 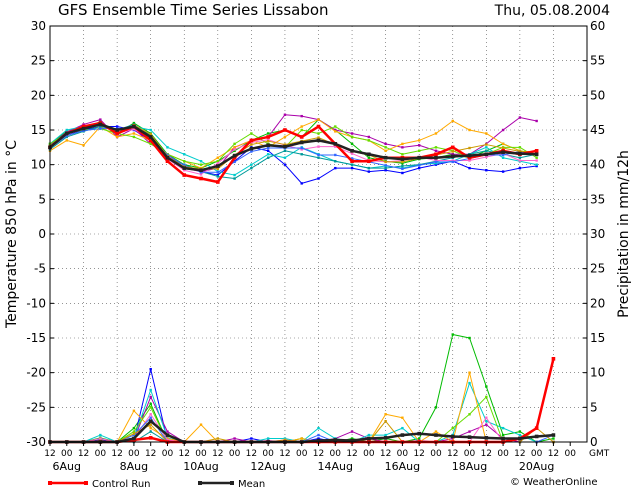 What do you see at coordinates (597, 199) in the screenshot?
I see `right-tick-label: 35` at bounding box center [597, 199].